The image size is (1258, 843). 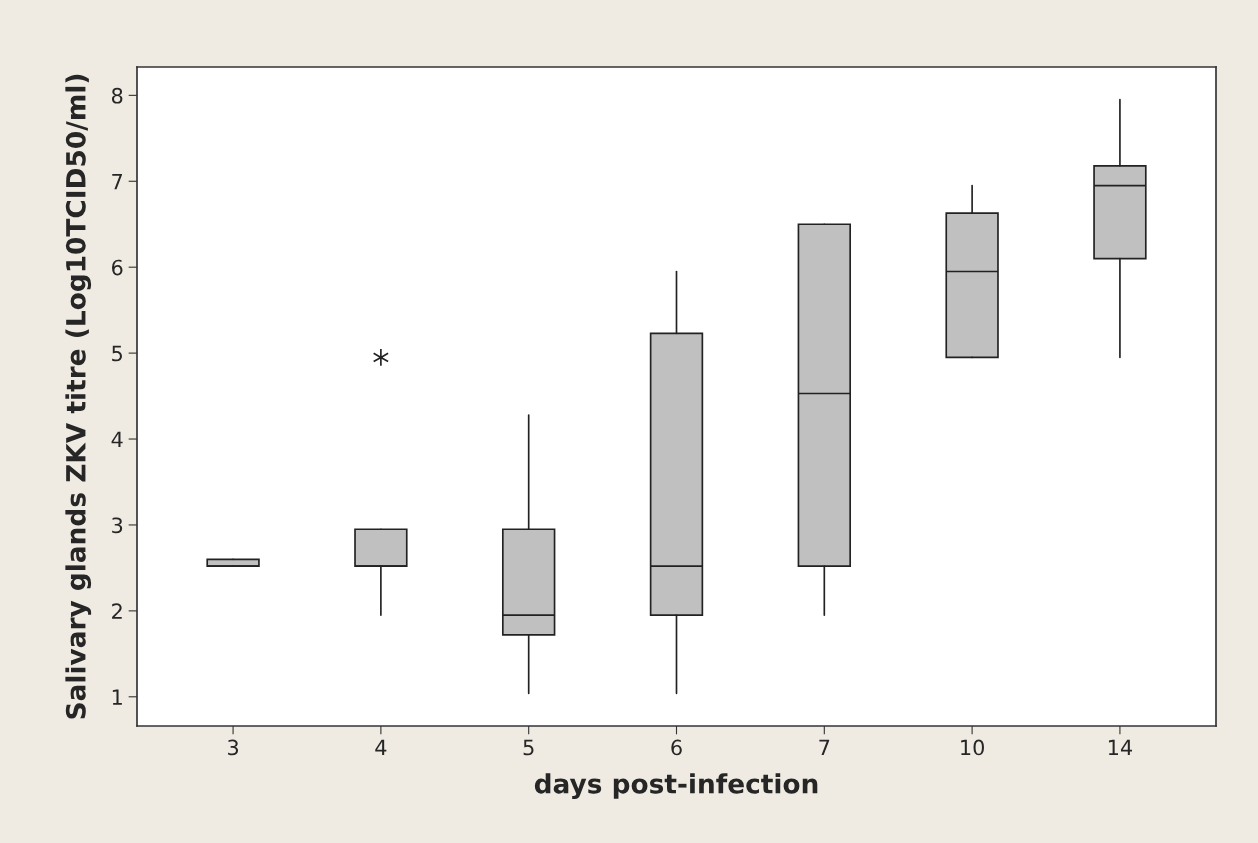 I want to click on y-axis-title: Salivary glands ZKV titre (Log10TCID50/ml), so click(x=78, y=396).